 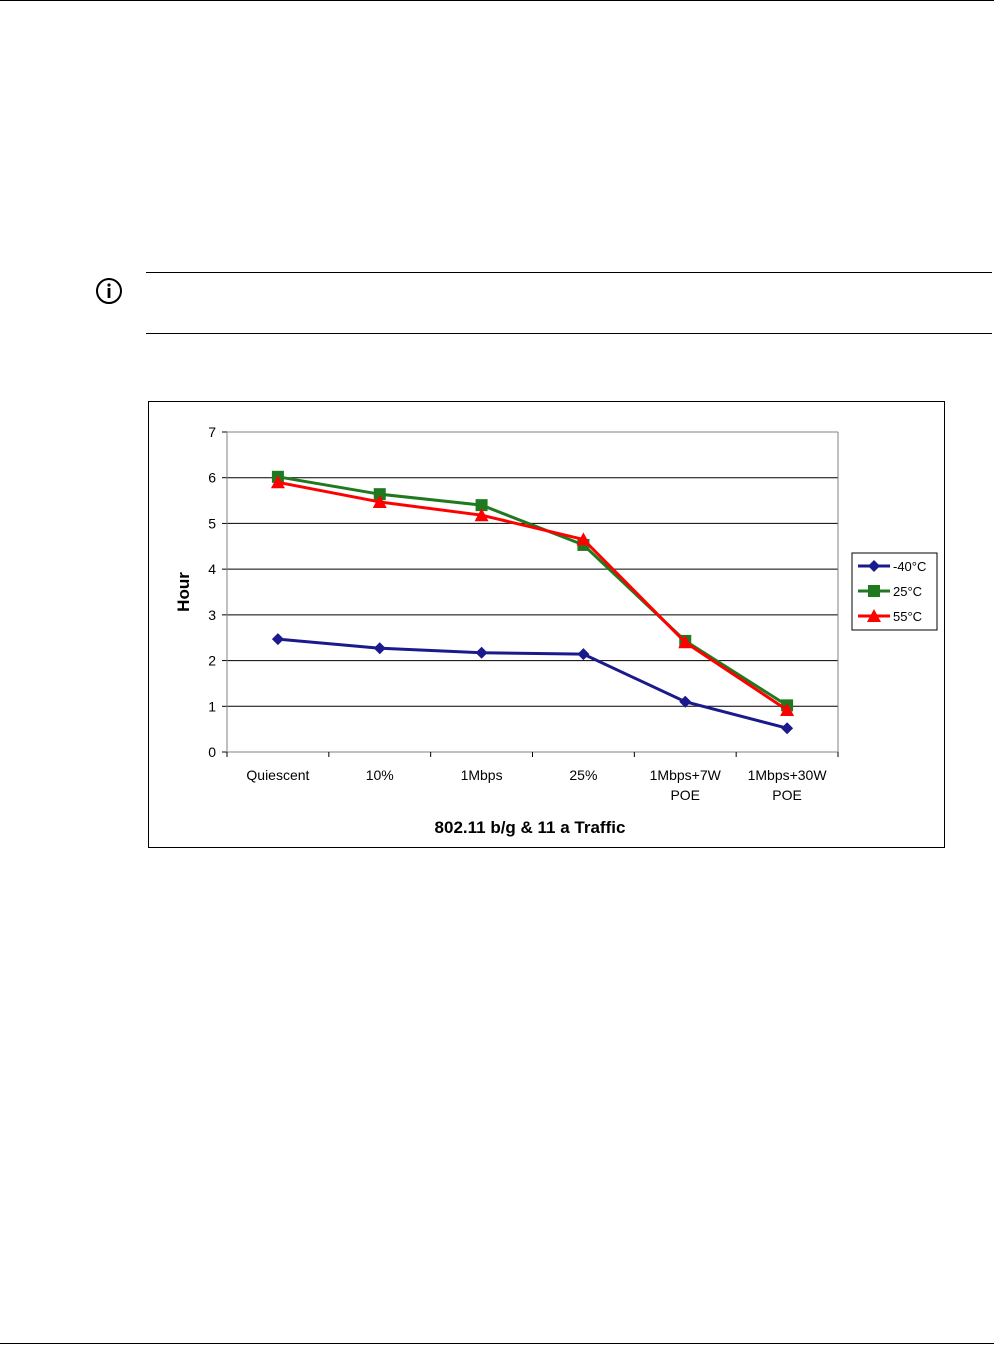 What do you see at coordinates (183, 592) in the screenshot?
I see `y-axis-title: Hour` at bounding box center [183, 592].